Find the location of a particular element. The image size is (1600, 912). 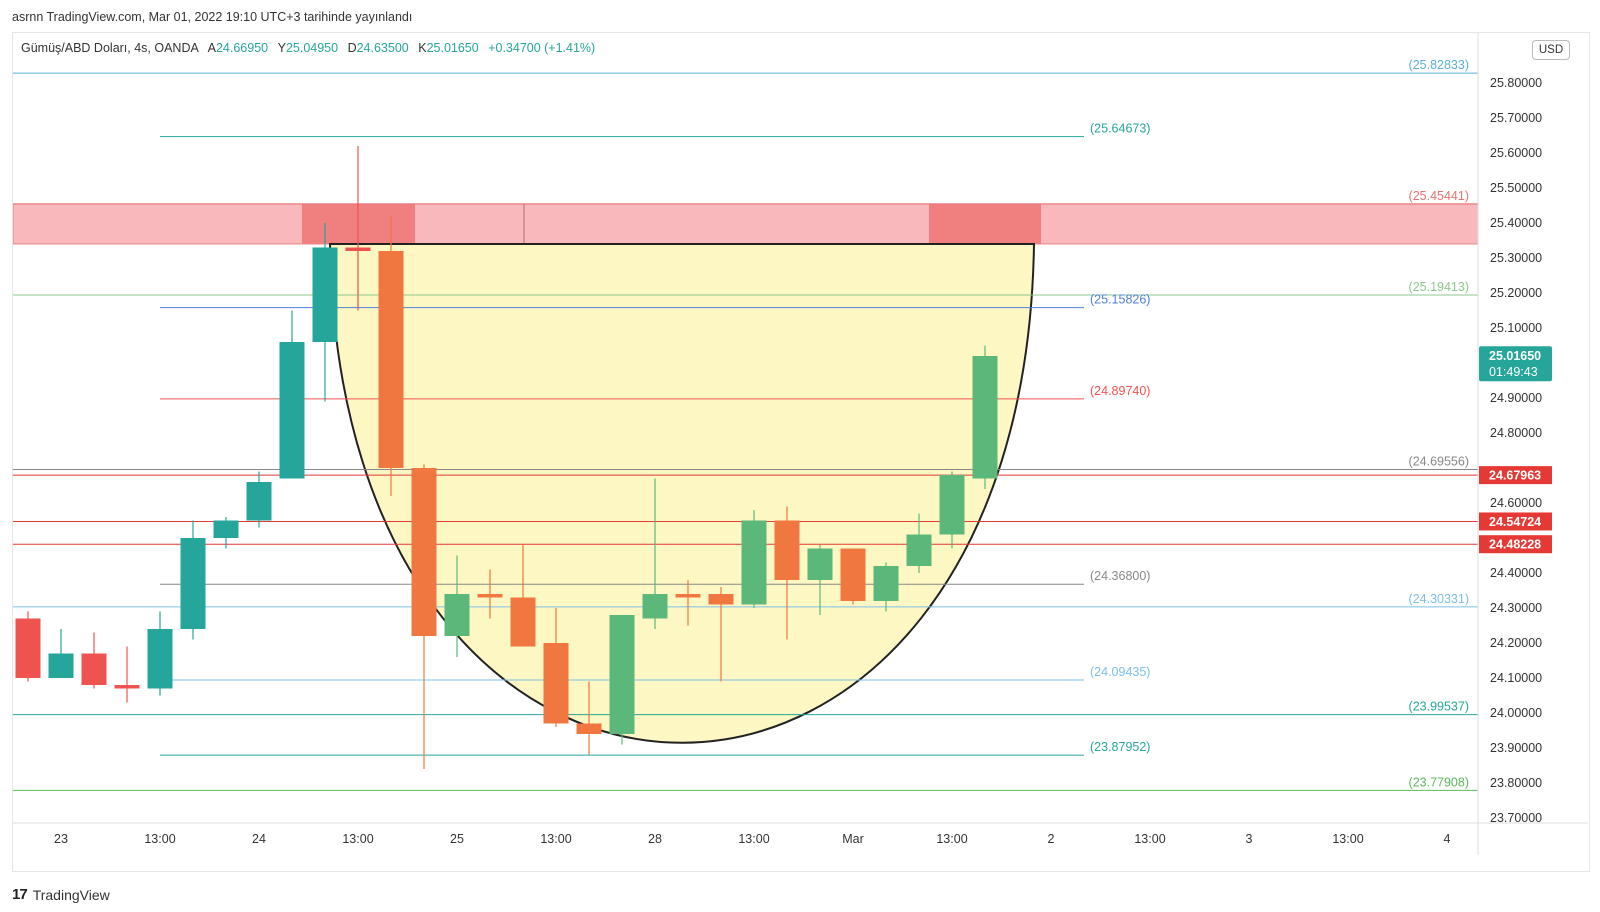

price-badge-label: 24.54724 is located at coordinates (1515, 522).